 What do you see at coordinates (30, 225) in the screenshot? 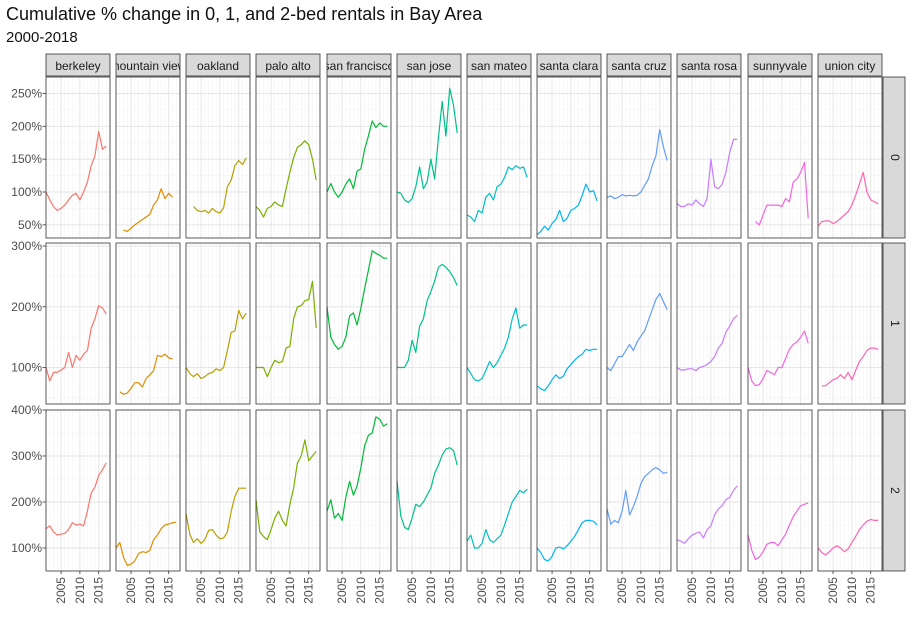
I see `y-tick-label: 50%` at bounding box center [30, 225].